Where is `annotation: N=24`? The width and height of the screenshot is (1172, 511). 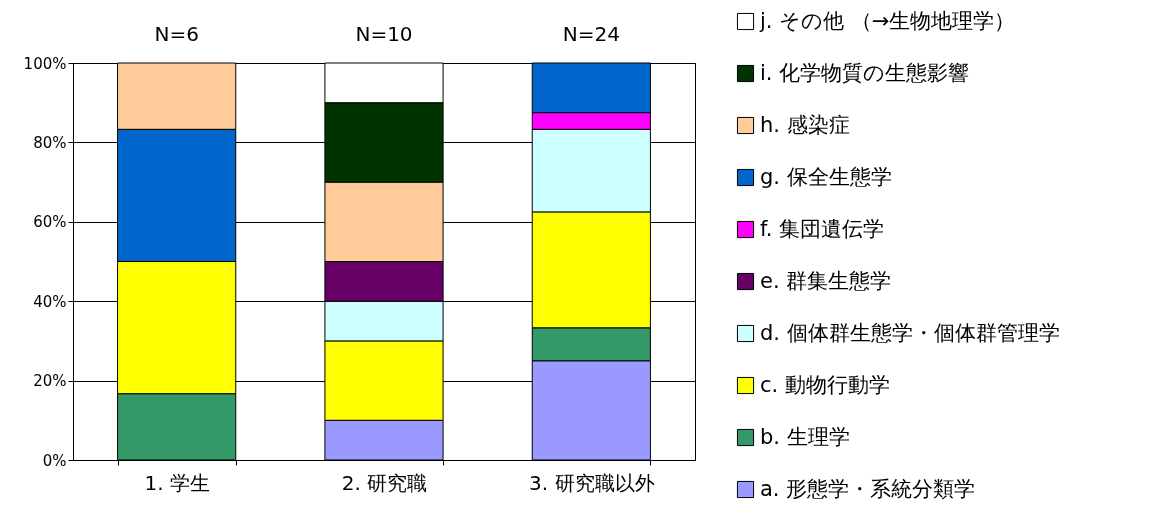
annotation: N=24 is located at coordinates (591, 34).